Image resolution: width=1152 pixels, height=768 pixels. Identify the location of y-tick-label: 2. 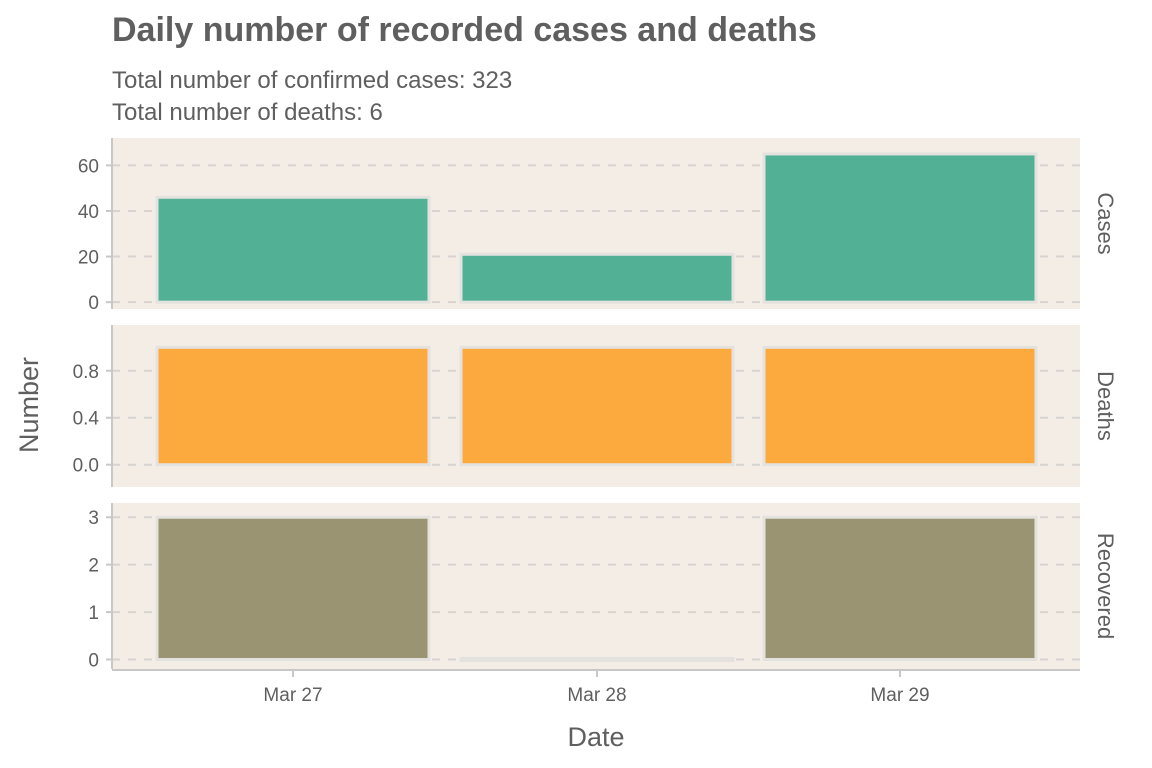
(93, 566).